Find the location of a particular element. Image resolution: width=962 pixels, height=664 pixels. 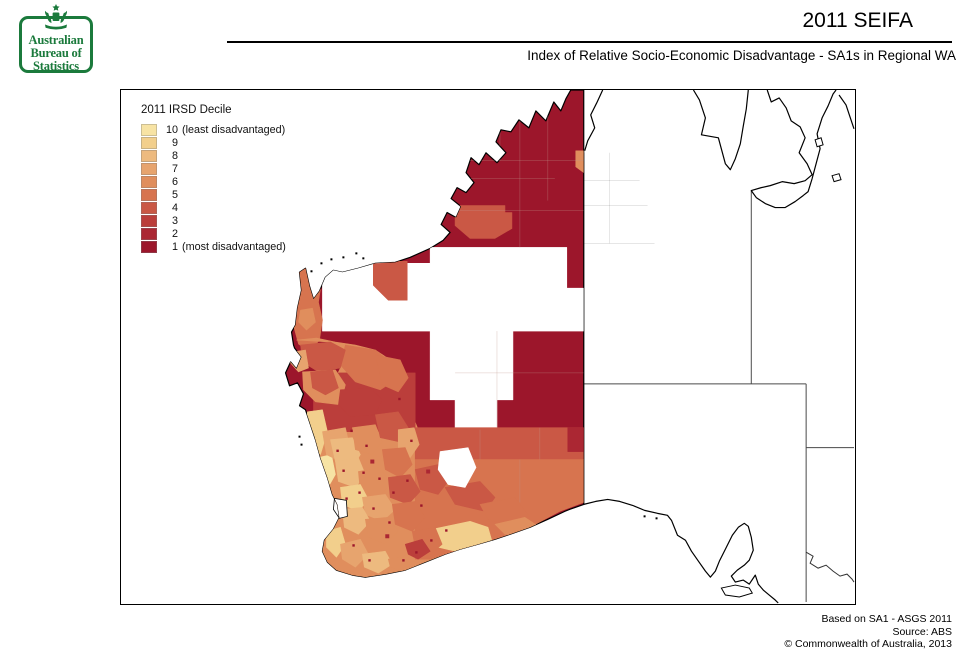

murray-river-border is located at coordinates (830, 567).